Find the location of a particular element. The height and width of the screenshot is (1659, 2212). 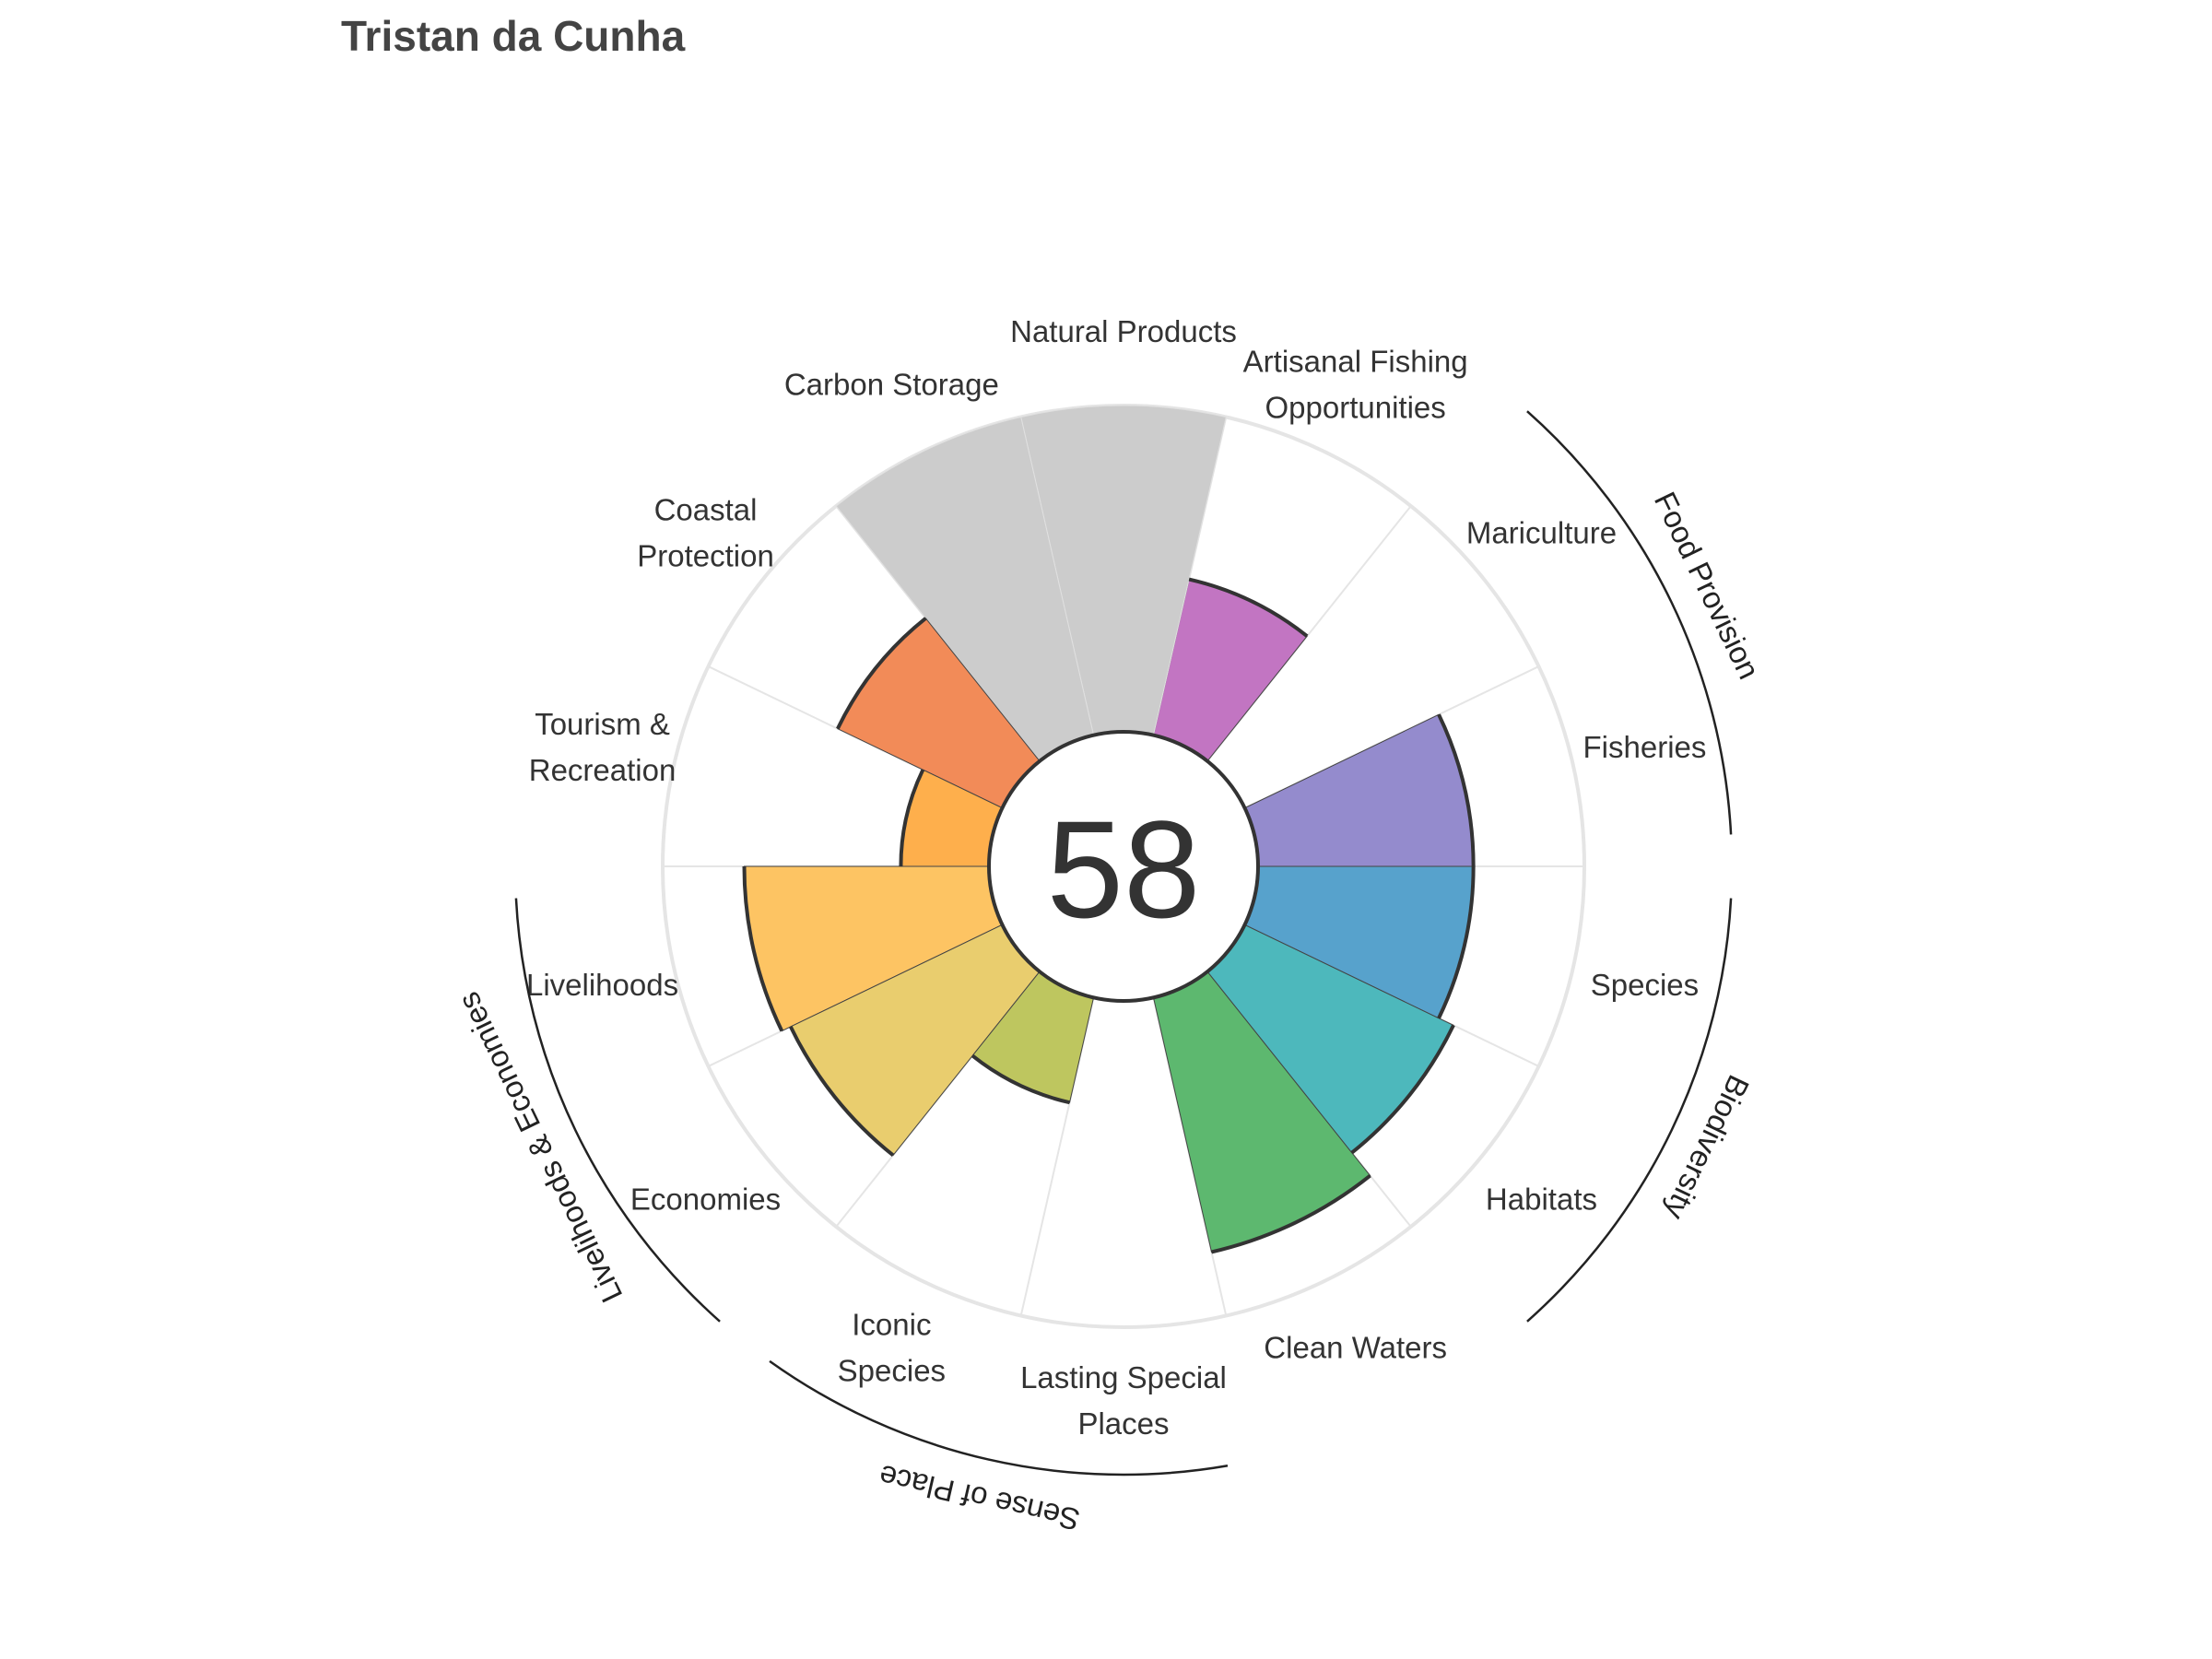

petal-outline-iconic-species is located at coordinates (1020, 1079).